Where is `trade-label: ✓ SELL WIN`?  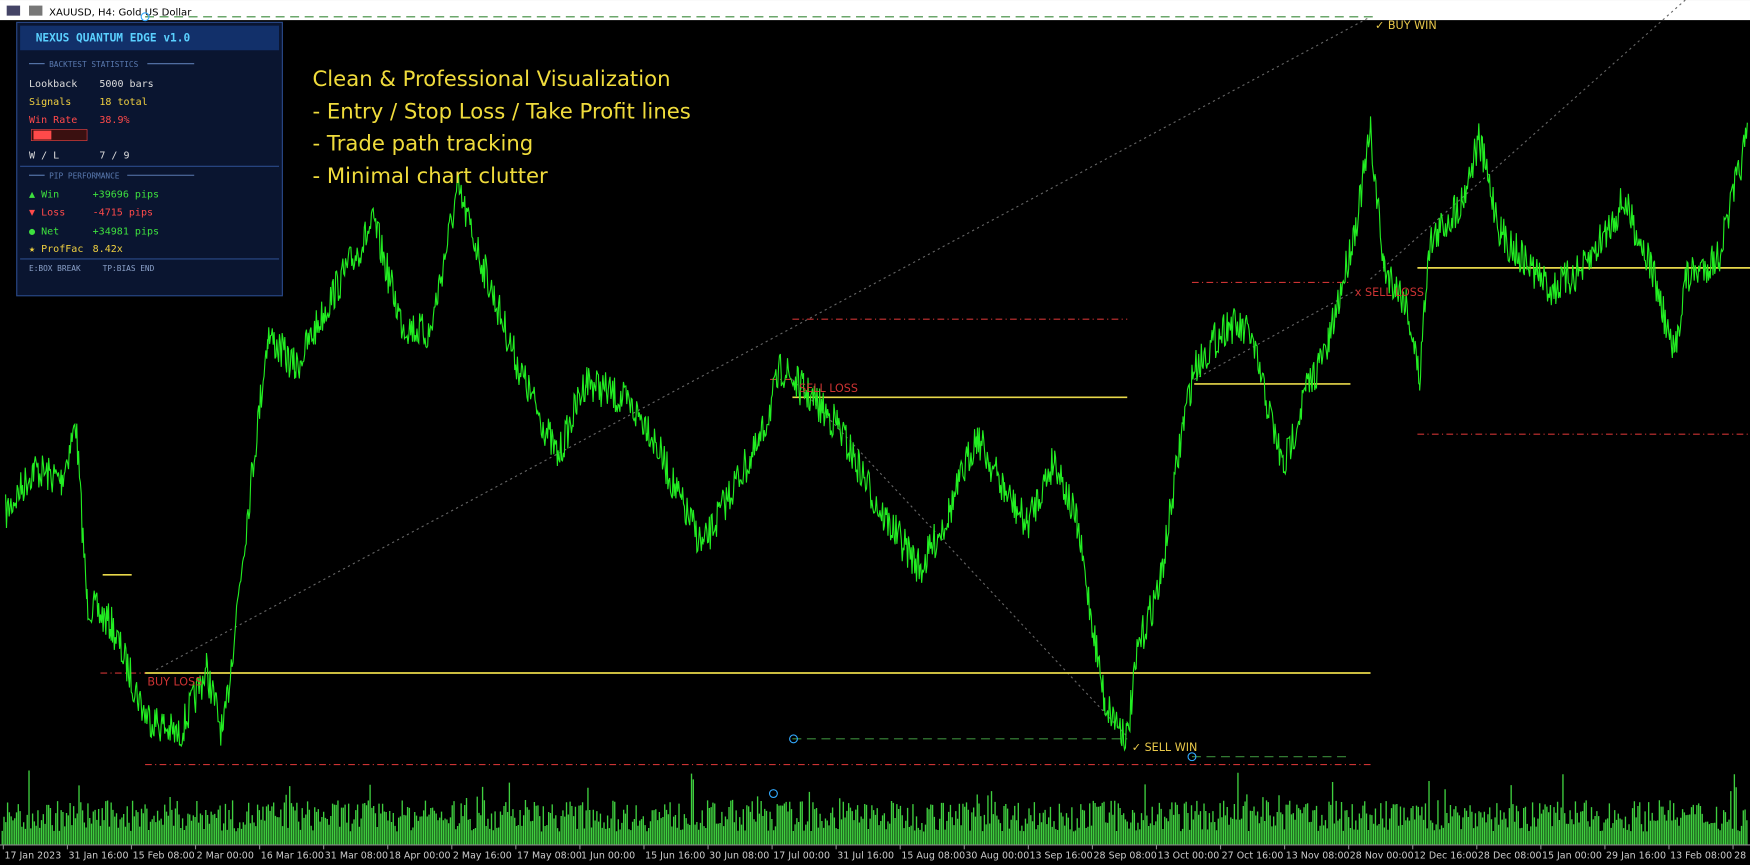
trade-label: ✓ SELL WIN is located at coordinates (1165, 747).